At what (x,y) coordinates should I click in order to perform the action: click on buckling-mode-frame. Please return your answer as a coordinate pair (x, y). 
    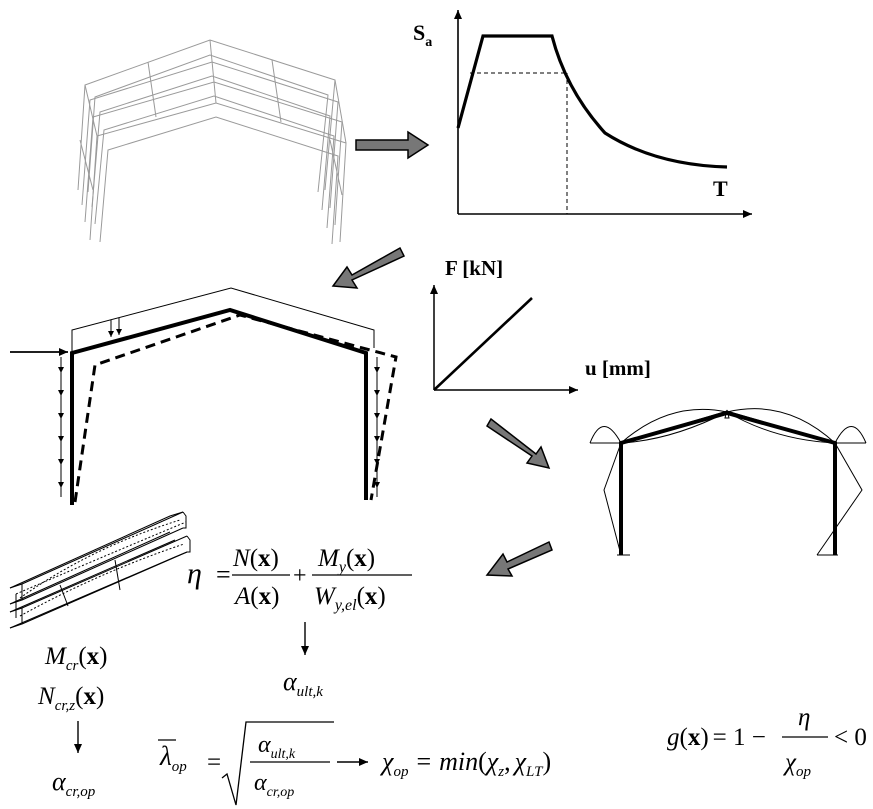
    Looking at the image, I should click on (728, 482).